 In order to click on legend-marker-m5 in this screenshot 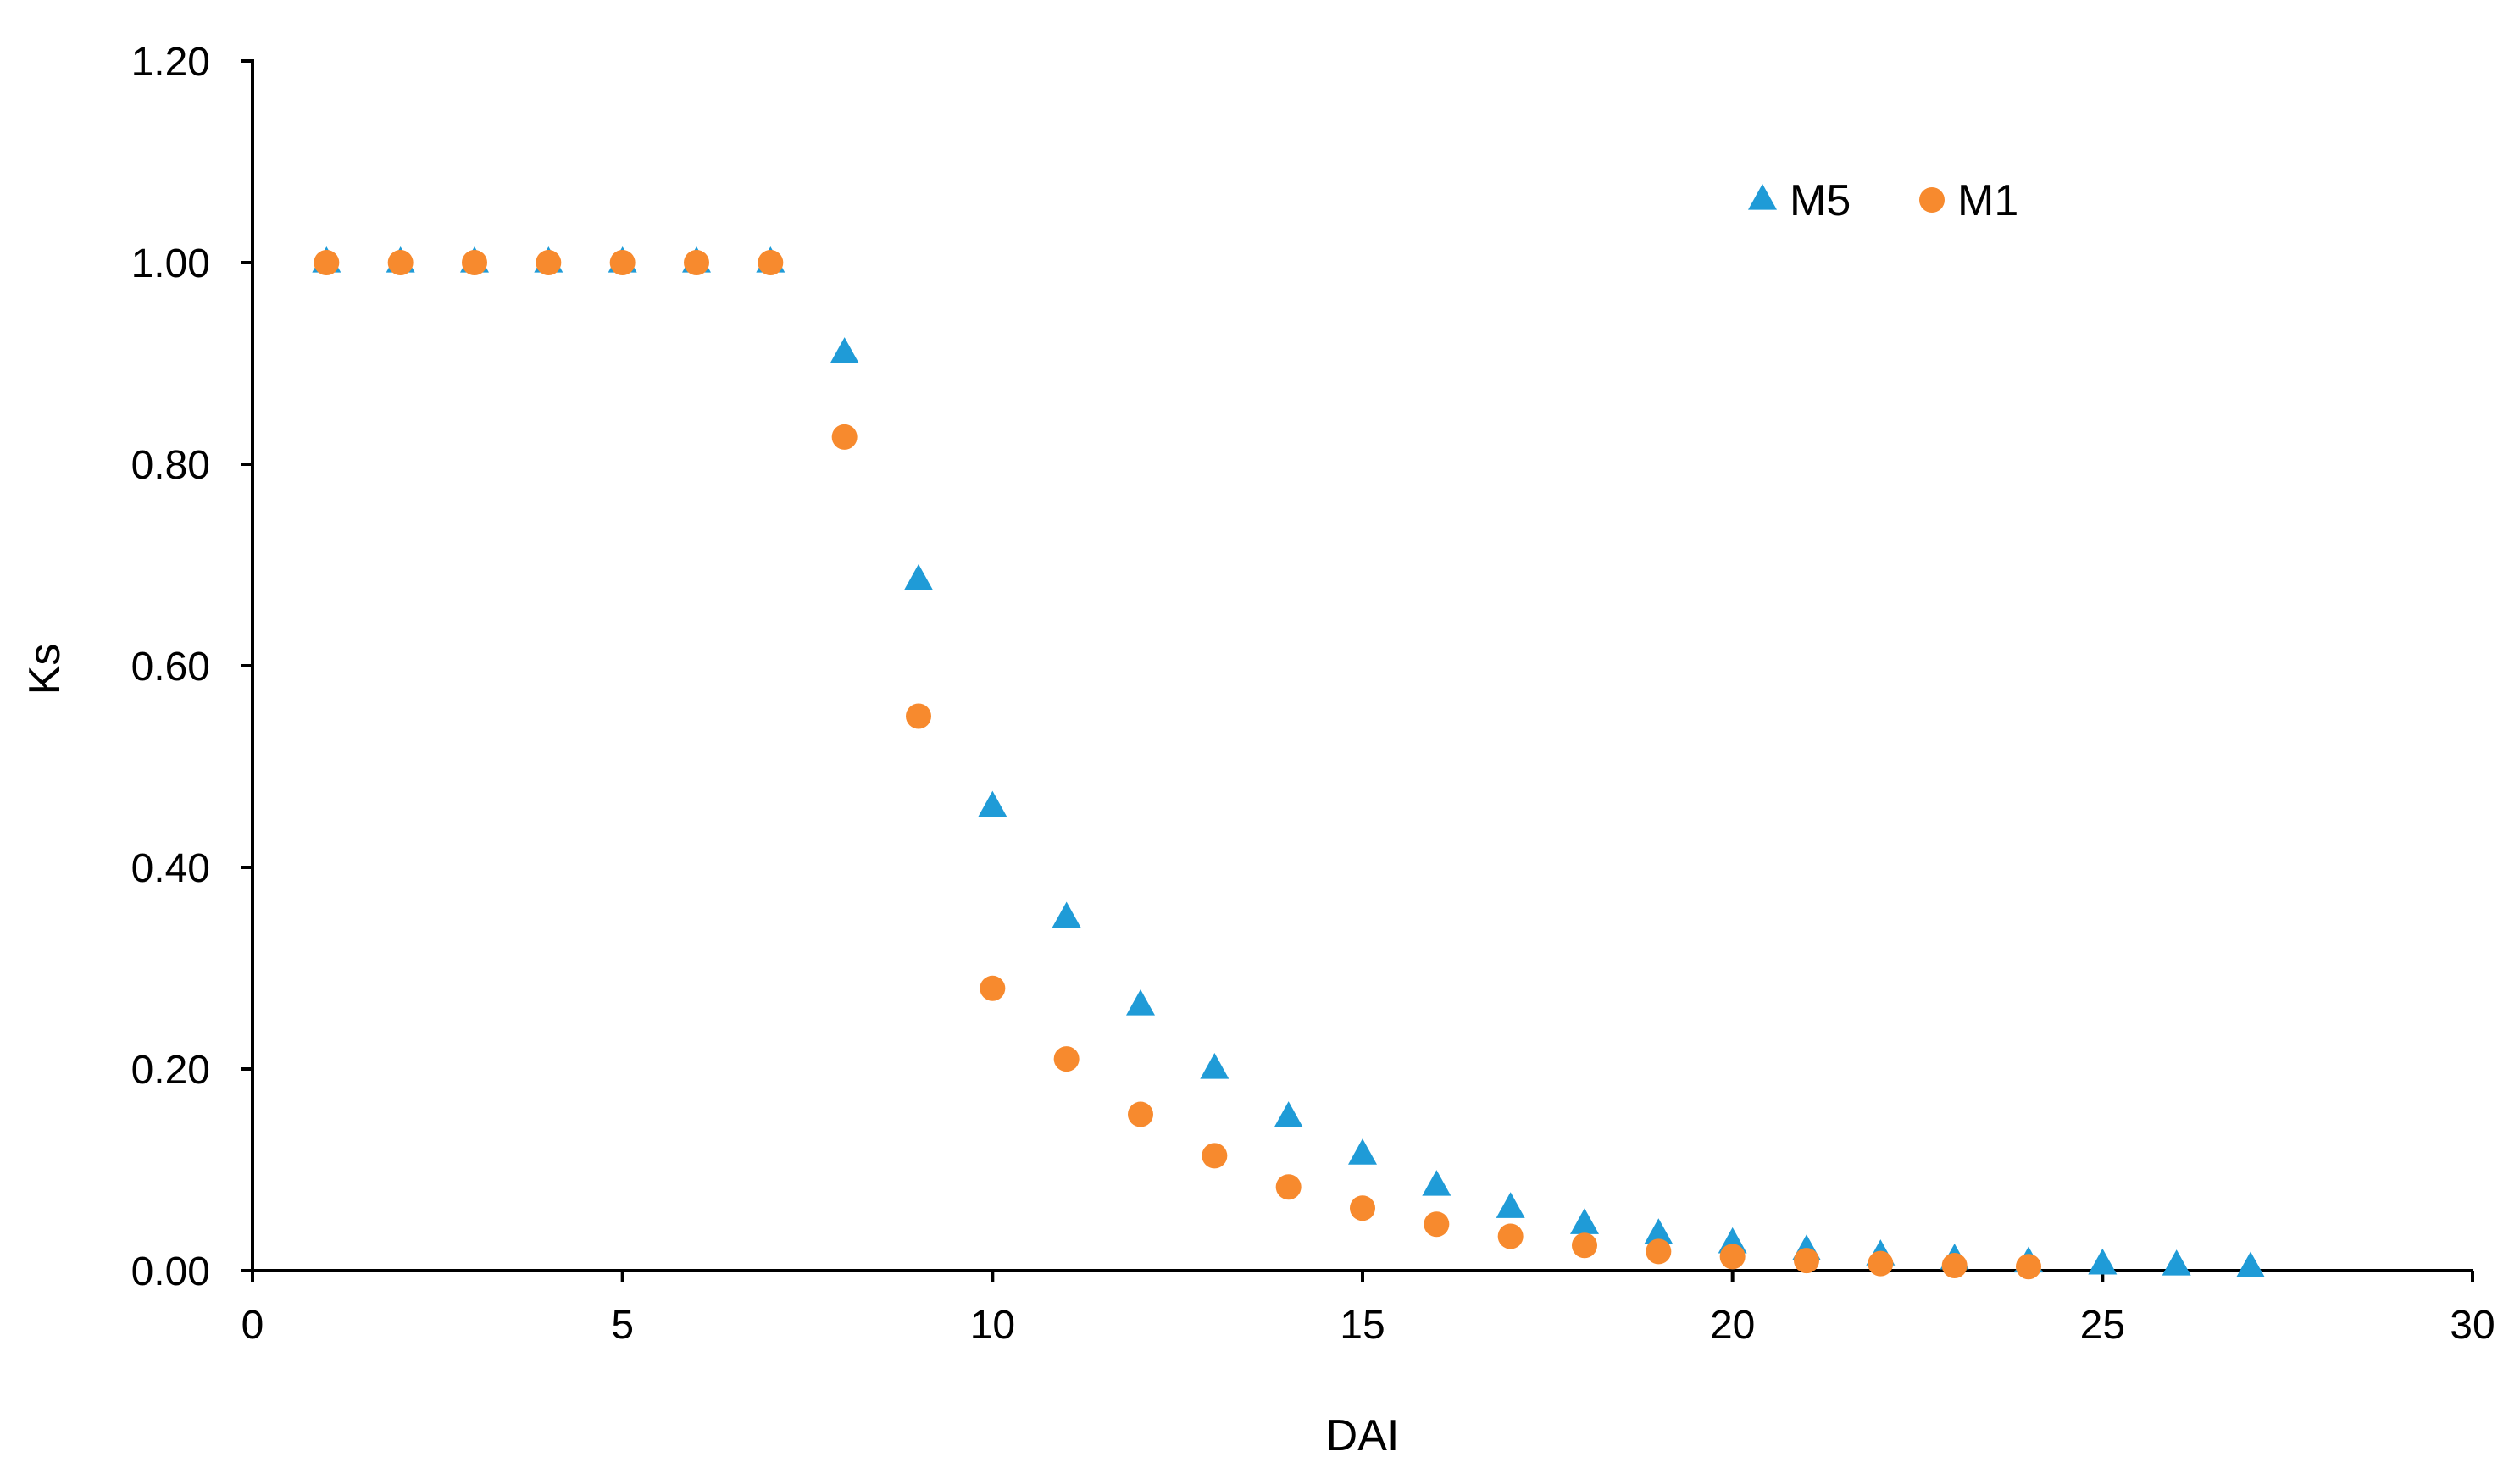, I will do `click(1762, 197)`.